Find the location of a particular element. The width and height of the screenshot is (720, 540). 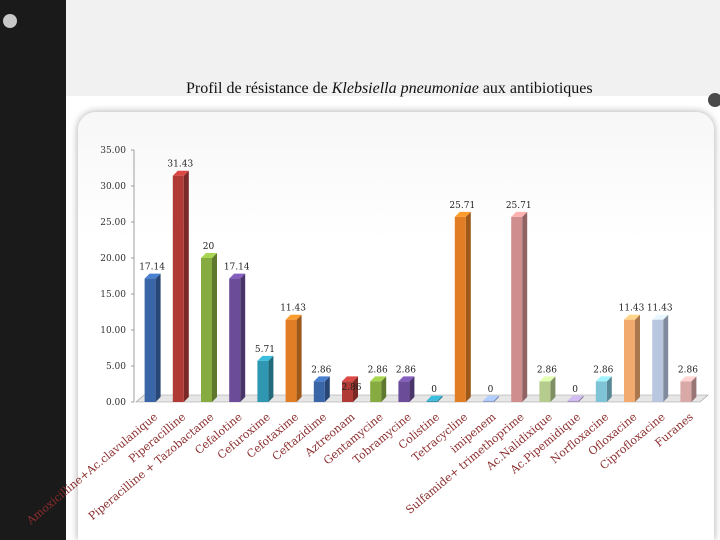

title-species: Klebsiella pneumoniae is located at coordinates (405, 88).